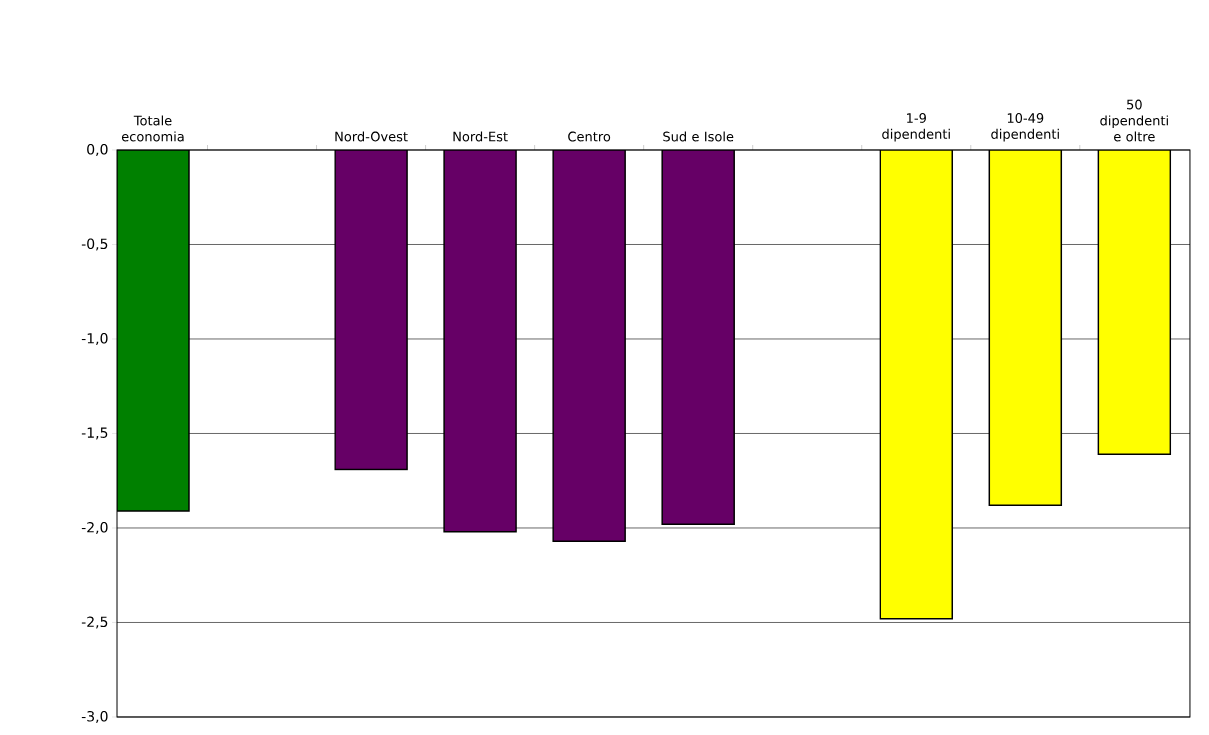  I want to click on x-tick-label: 10-49 dipendenti, so click(1025, 127).